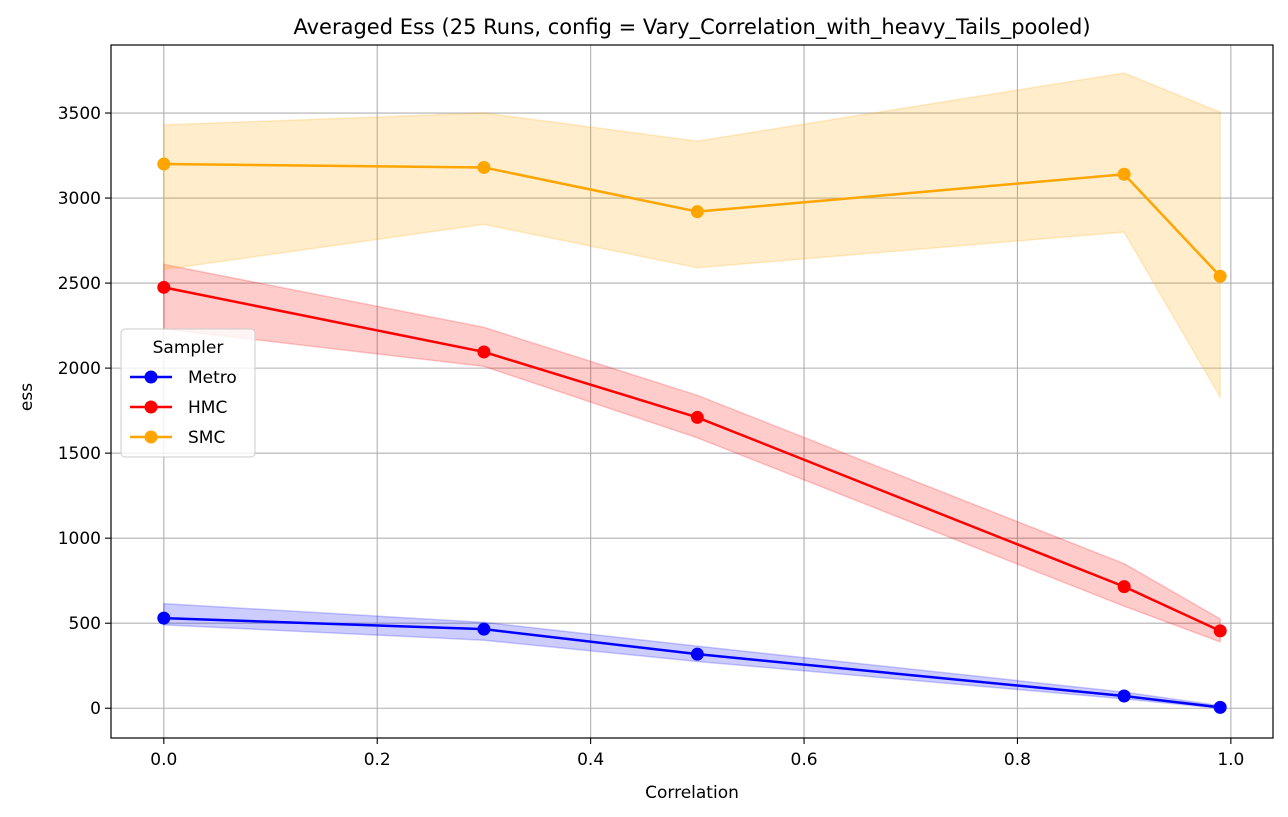  Describe the element at coordinates (95, 709) in the screenshot. I see `y-tick-label: 0` at that location.